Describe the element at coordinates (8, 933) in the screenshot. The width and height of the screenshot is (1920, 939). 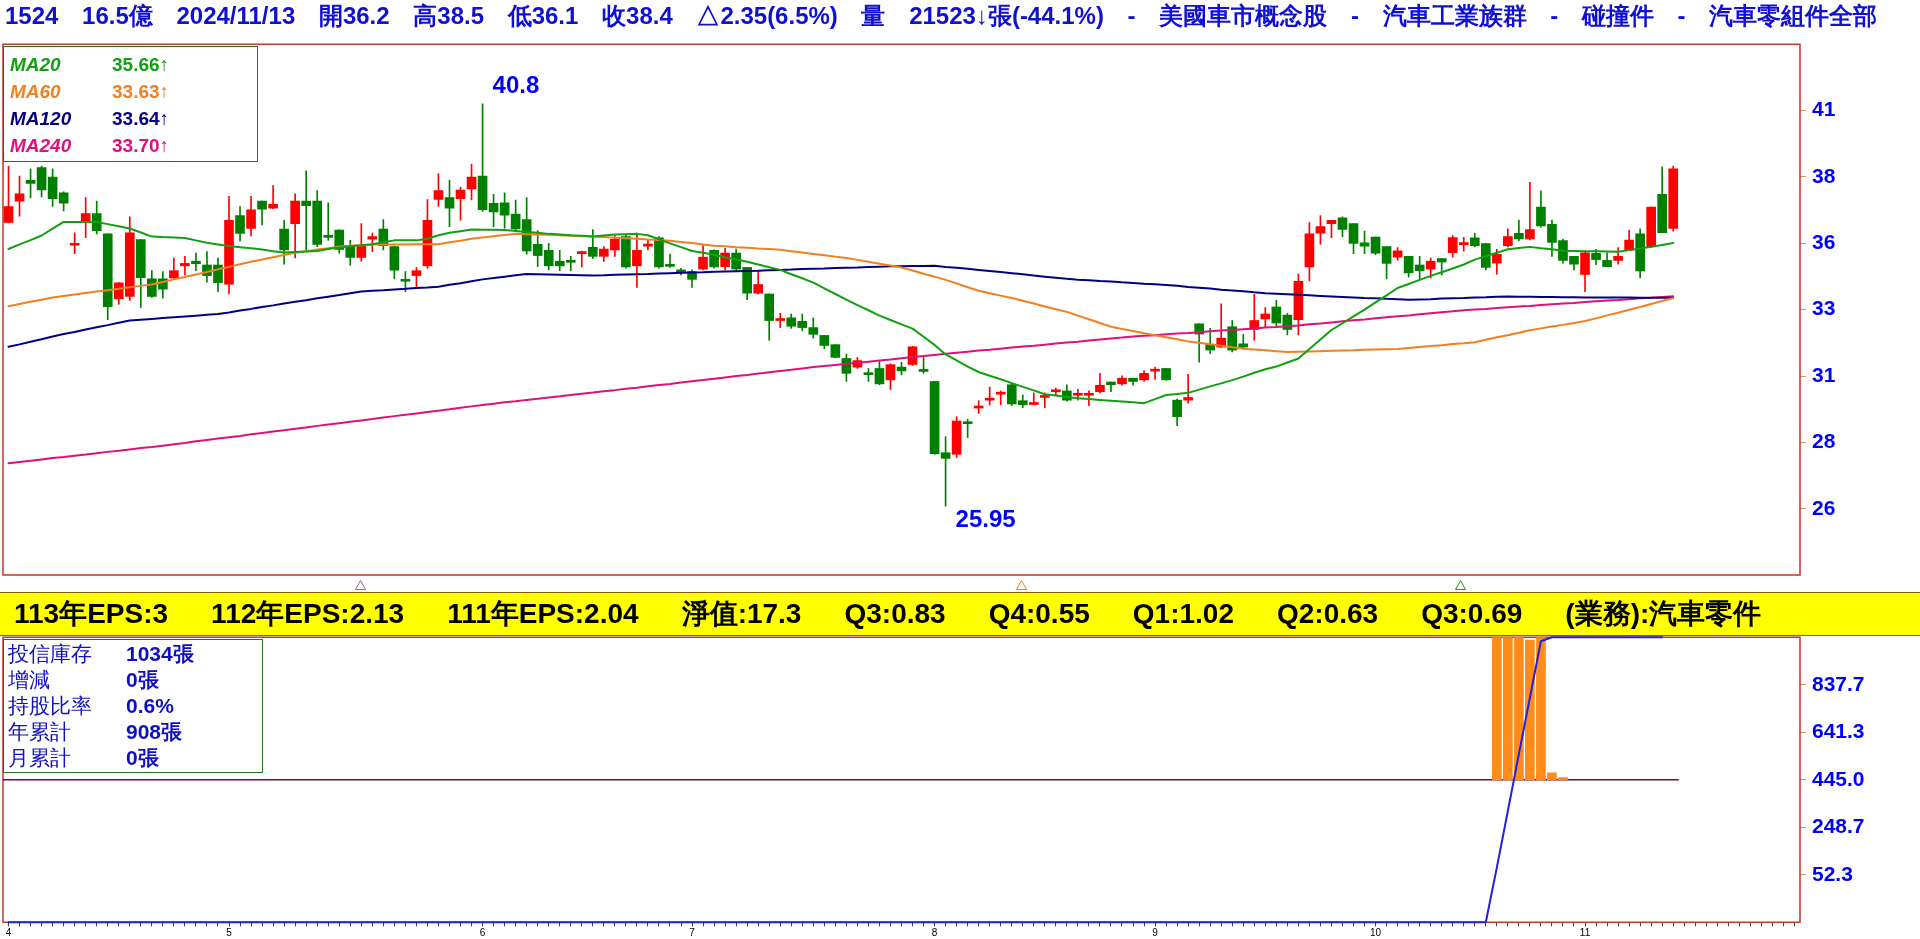
I see `x-tick-label: 4` at that location.